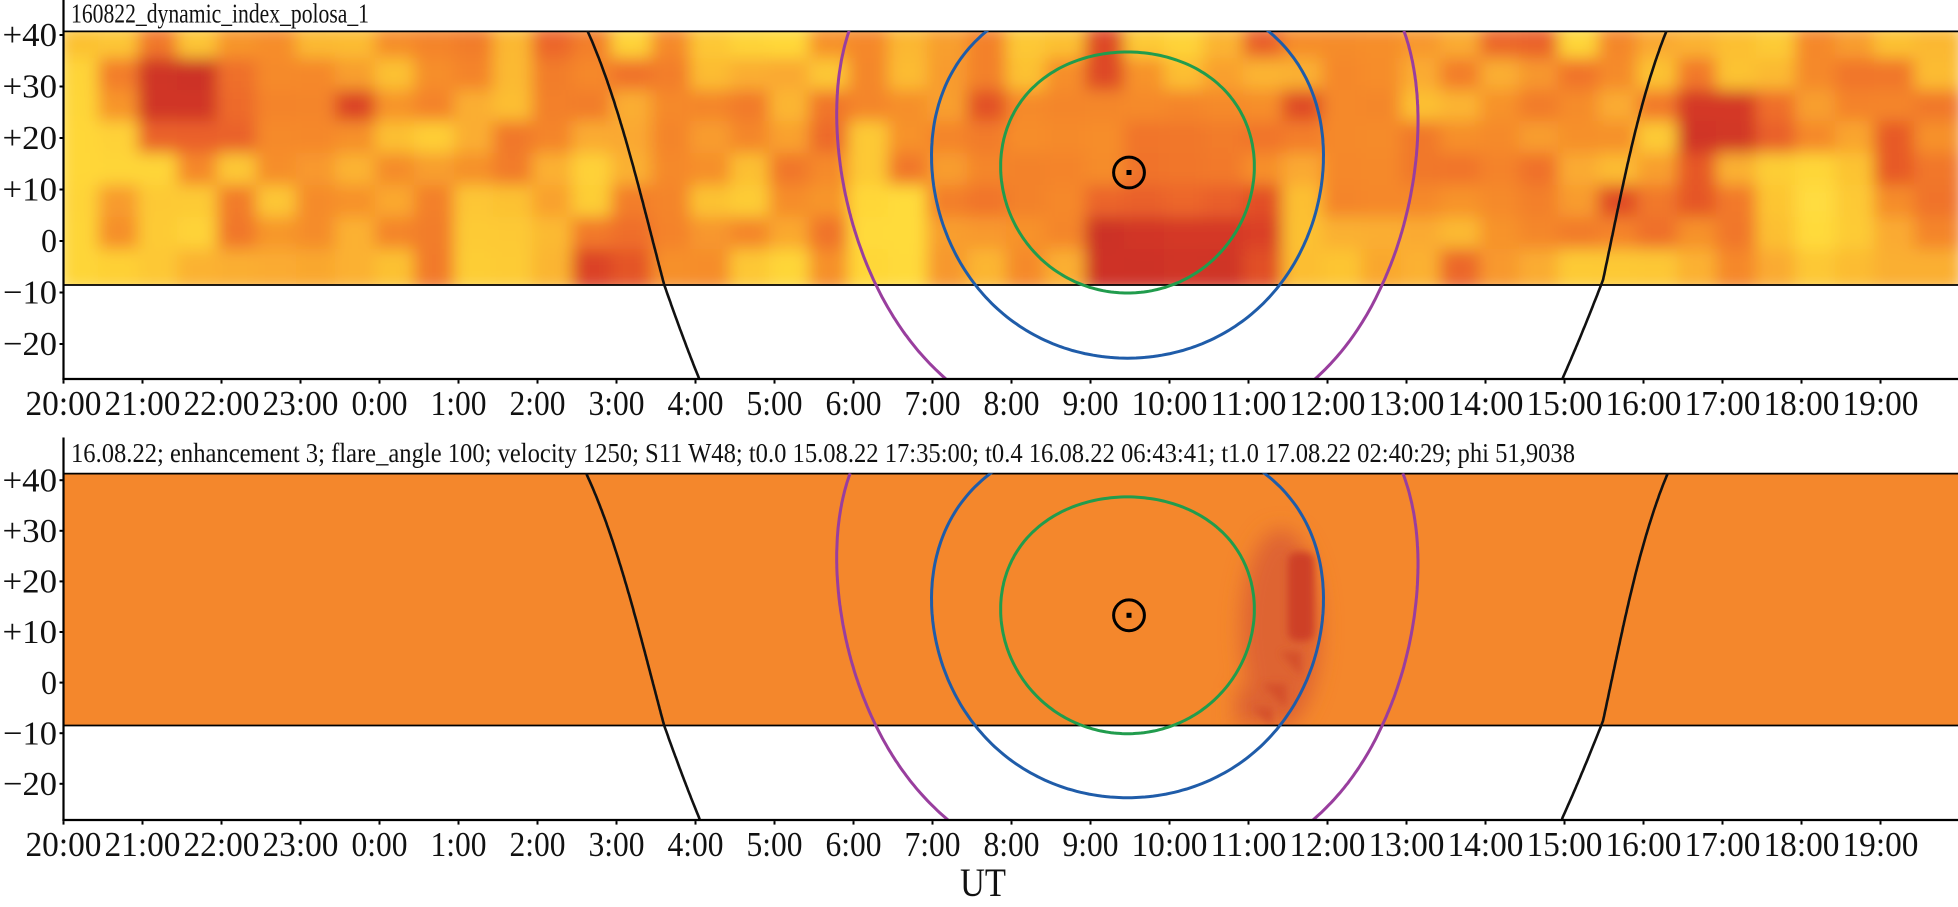  I want to click on svg-text: UT, so click(983, 881).